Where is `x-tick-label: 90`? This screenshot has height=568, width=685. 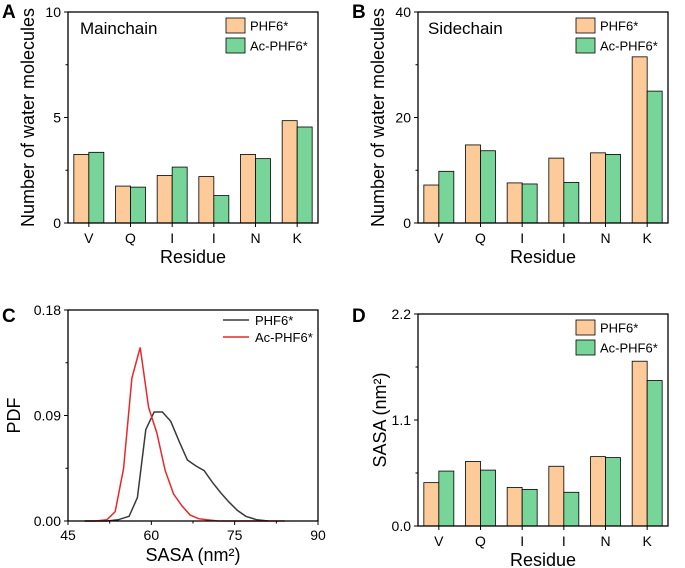
x-tick-label: 90 is located at coordinates (318, 535).